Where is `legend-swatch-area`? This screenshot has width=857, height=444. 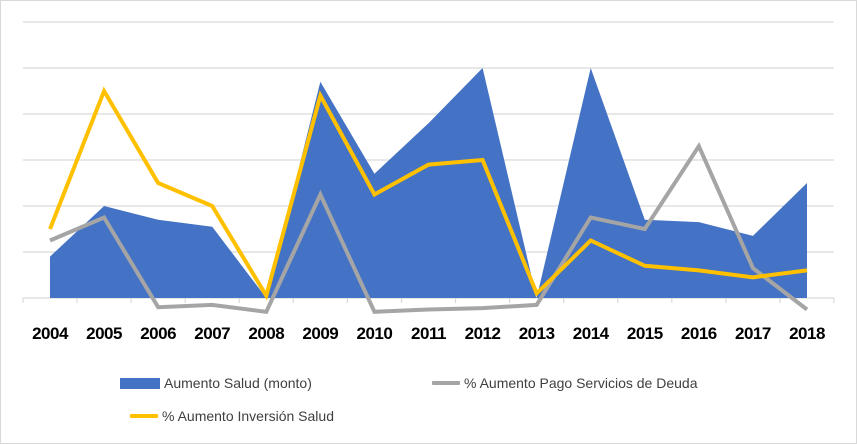
legend-swatch-area is located at coordinates (140, 383).